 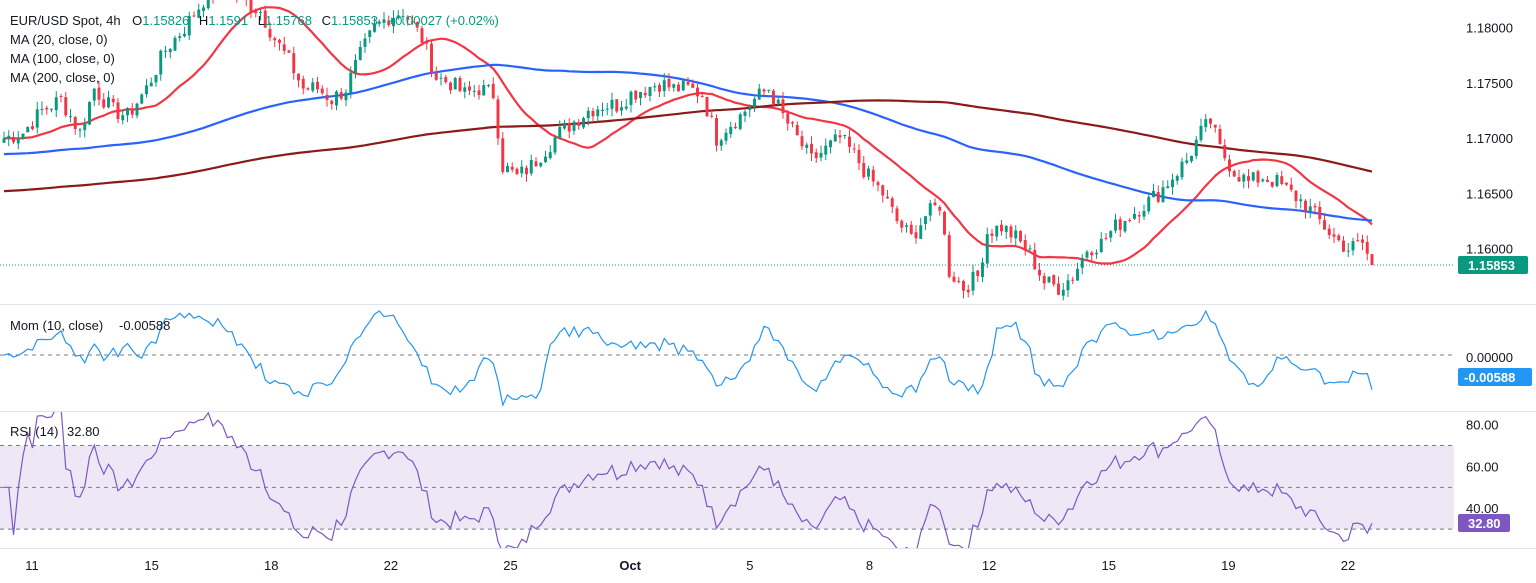 What do you see at coordinates (1482, 508) in the screenshot?
I see `rsi-axis-tick: 40.00` at bounding box center [1482, 508].